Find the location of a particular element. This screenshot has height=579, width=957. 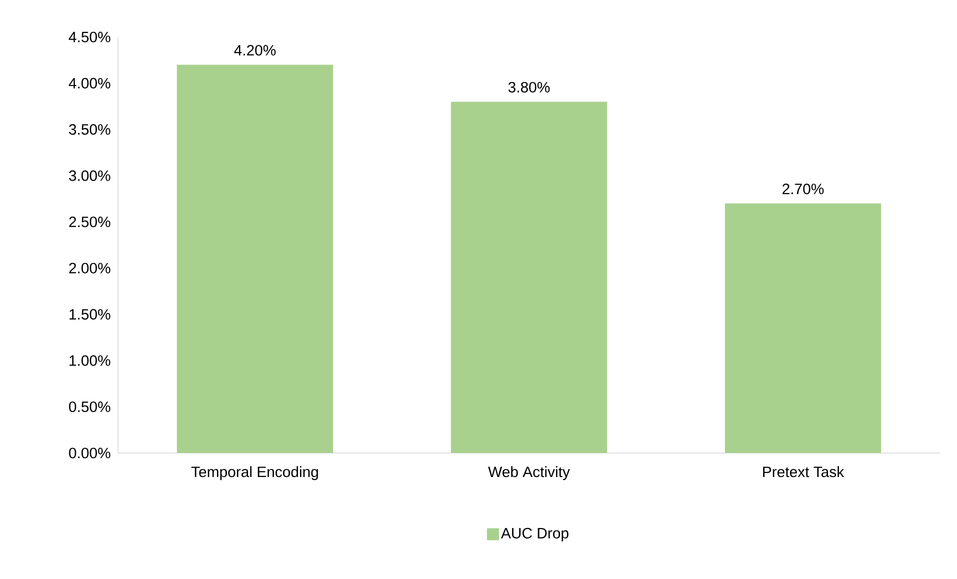

y-tick-label: 3.50% is located at coordinates (89, 129).